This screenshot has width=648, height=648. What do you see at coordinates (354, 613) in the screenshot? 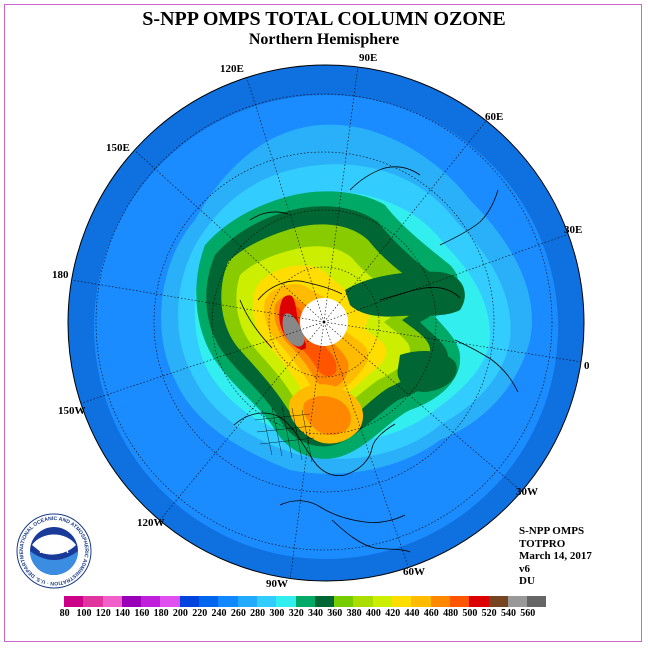
I see `color-scale-label: 380` at bounding box center [354, 613].